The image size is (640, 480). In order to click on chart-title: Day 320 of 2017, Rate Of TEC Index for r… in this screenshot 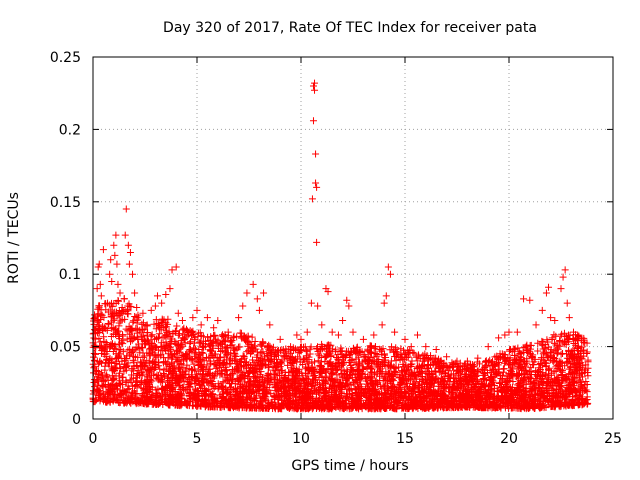, I will do `click(350, 28)`.